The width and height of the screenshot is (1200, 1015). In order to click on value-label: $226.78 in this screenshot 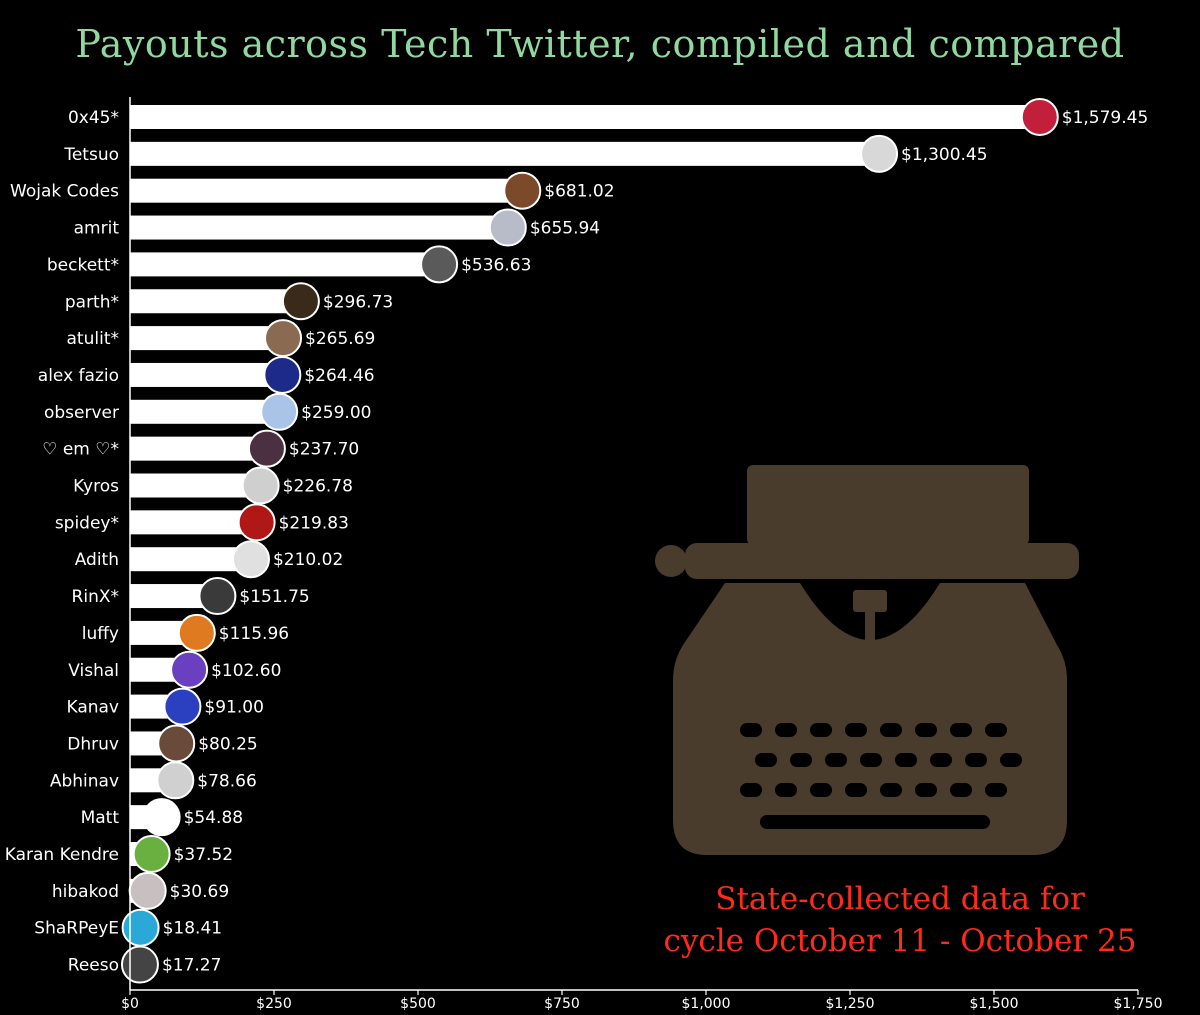, I will do `click(318, 487)`.